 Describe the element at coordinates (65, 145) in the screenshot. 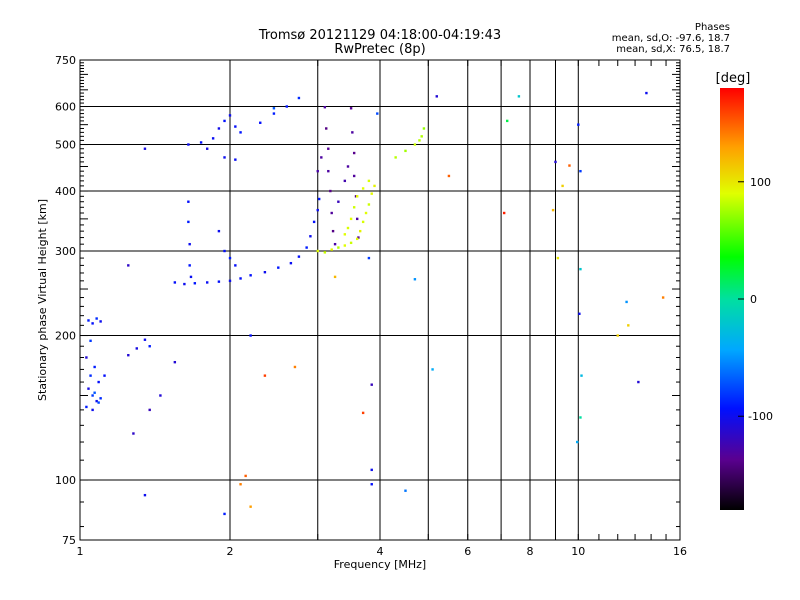

I see `y-tick-label: 500` at that location.